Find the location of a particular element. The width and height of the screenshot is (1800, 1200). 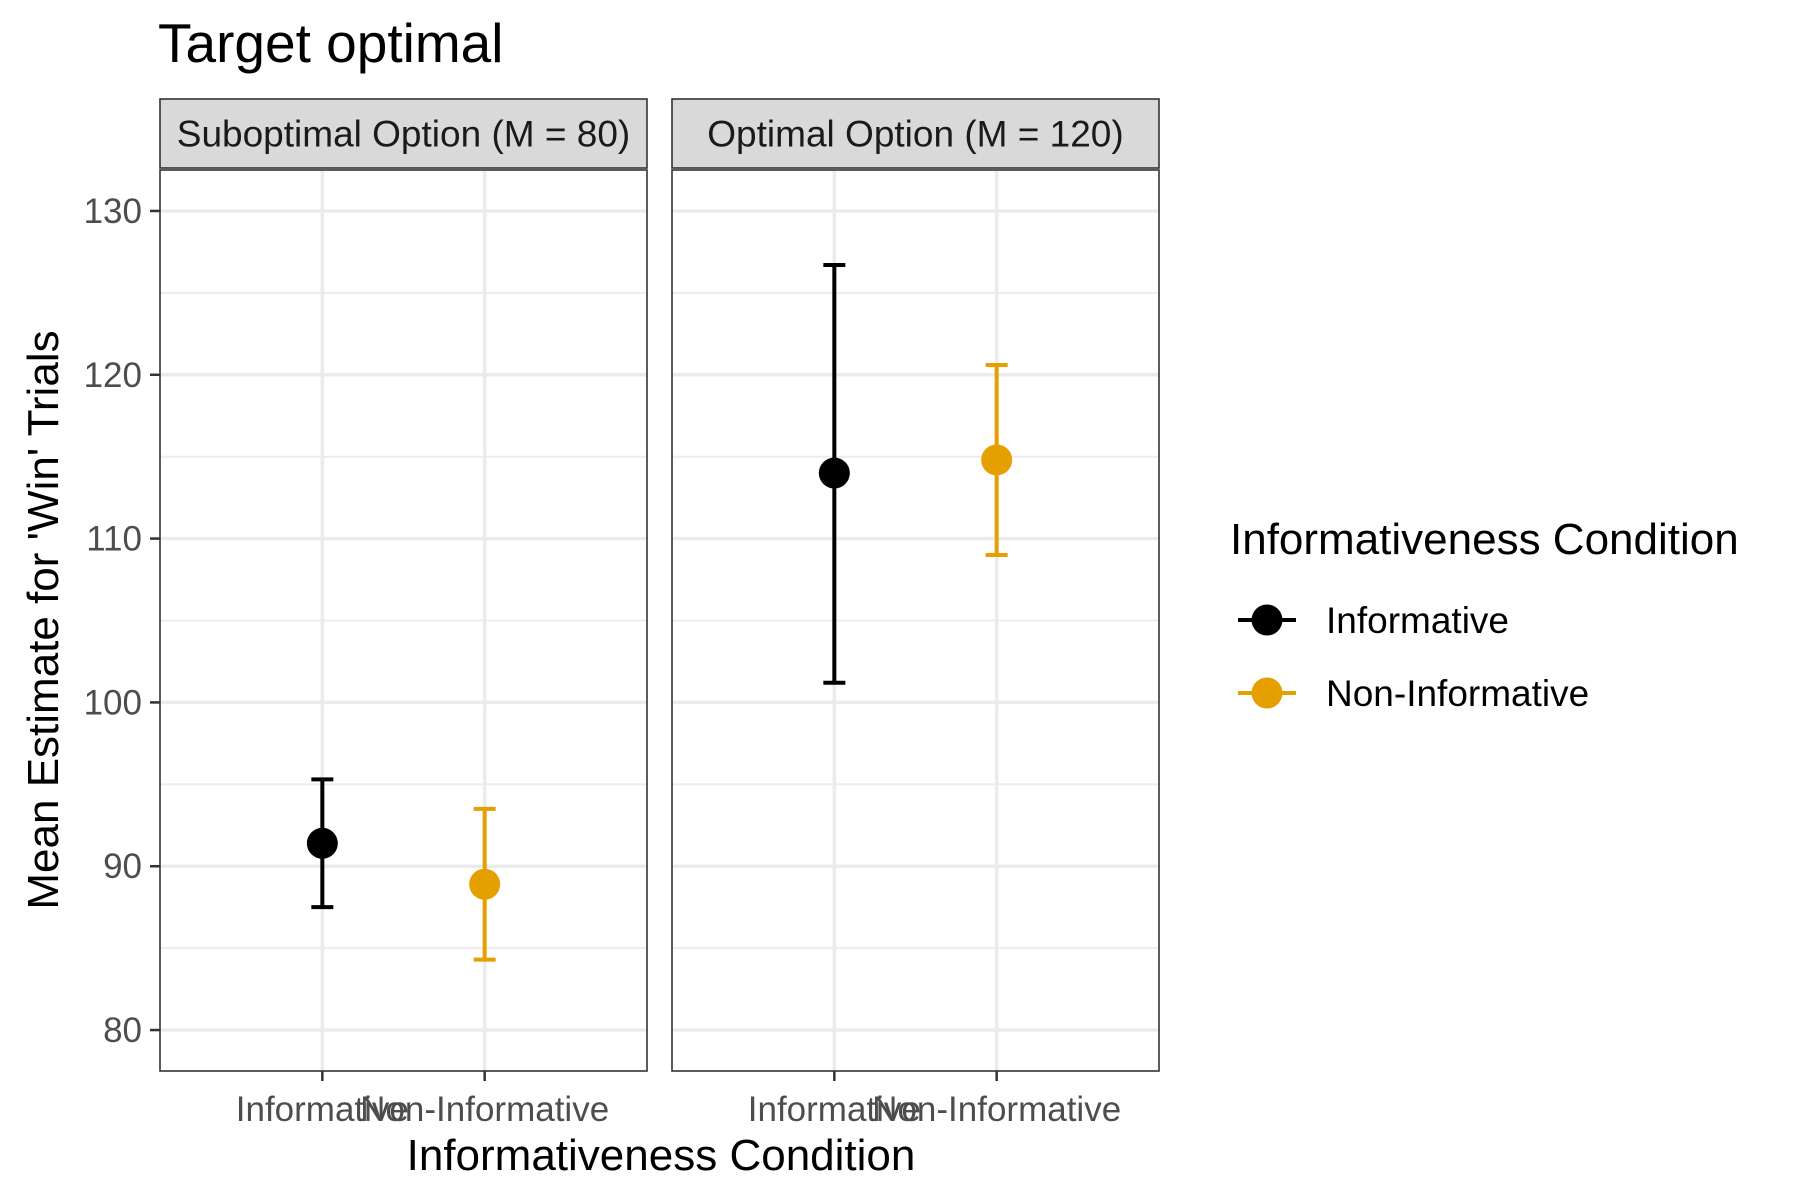

legend-label: Non-Informative is located at coordinates (1457, 693).